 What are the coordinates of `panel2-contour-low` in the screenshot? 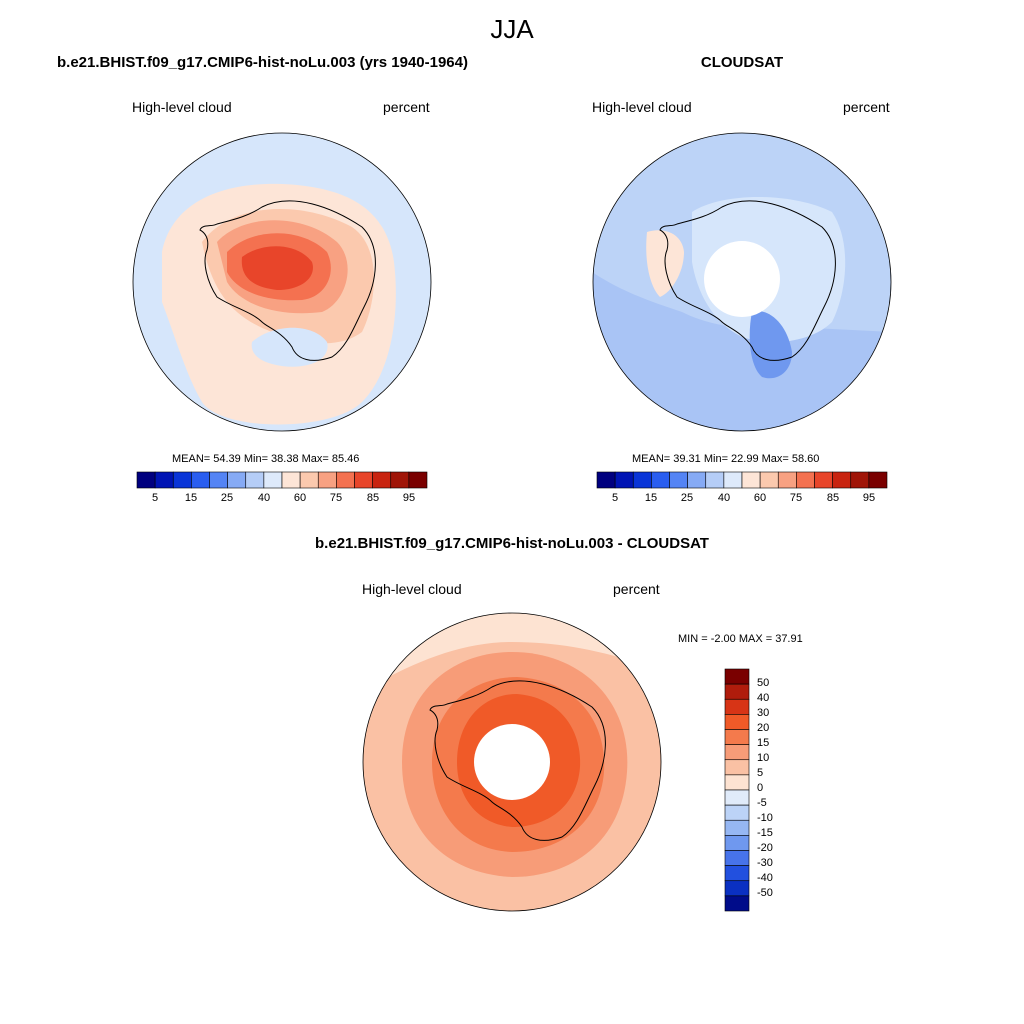 It's located at (770, 345).